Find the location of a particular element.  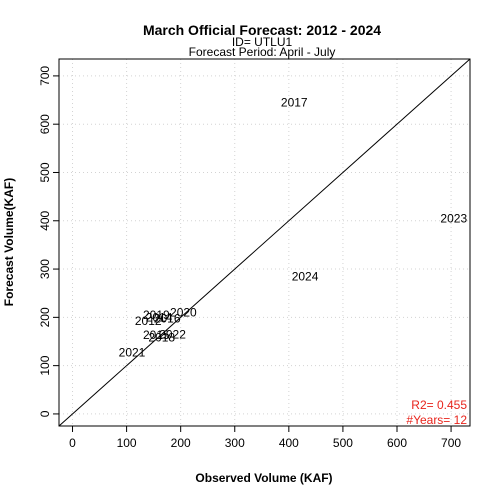

x-tick-label: 200 is located at coordinates (181, 443).